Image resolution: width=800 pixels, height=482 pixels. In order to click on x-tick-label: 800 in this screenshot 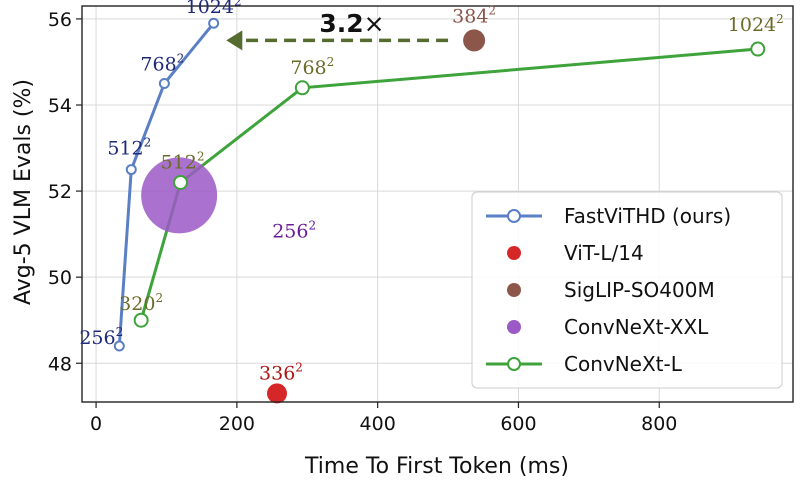, I will do `click(659, 424)`.